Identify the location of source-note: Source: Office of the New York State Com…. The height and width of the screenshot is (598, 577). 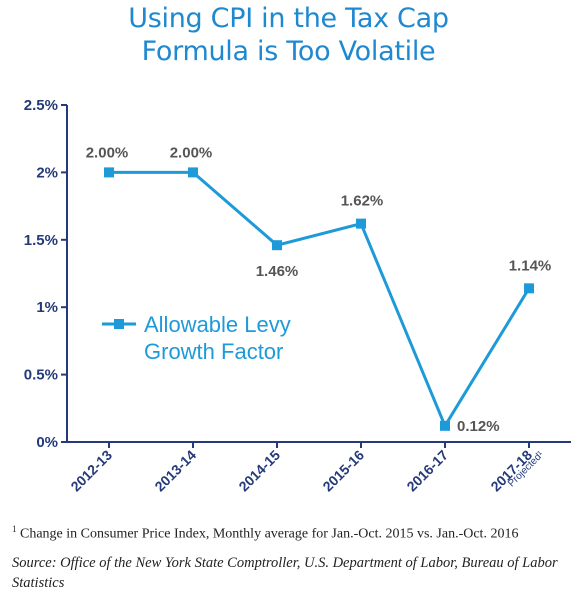
(285, 573).